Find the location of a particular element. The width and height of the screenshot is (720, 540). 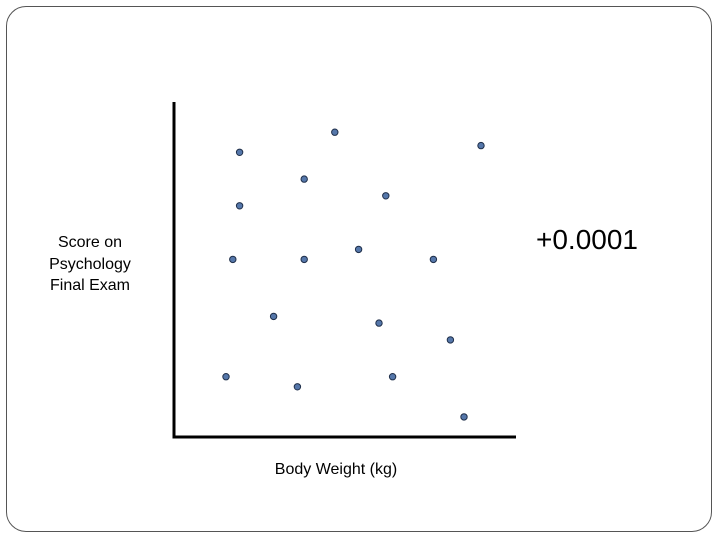

y-axis-label-line-3: Final Exam is located at coordinates (90, 285).